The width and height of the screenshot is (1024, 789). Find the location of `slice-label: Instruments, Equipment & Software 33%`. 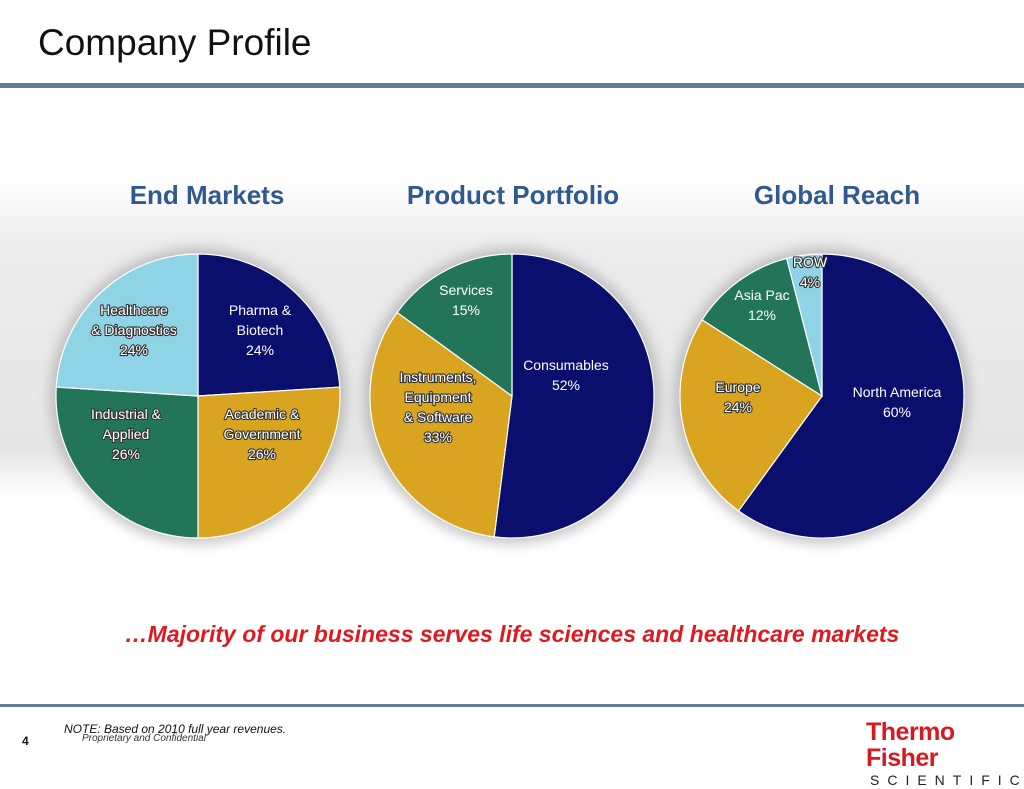

slice-label: Instruments, Equipment & Software 33% is located at coordinates (437, 407).